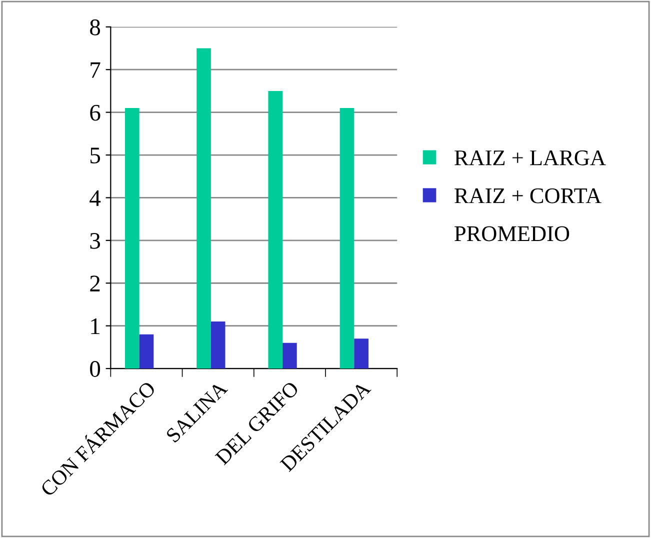 Image resolution: width=651 pixels, height=538 pixels. Describe the element at coordinates (95, 27) in the screenshot. I see `y-tick-label: 8` at that location.